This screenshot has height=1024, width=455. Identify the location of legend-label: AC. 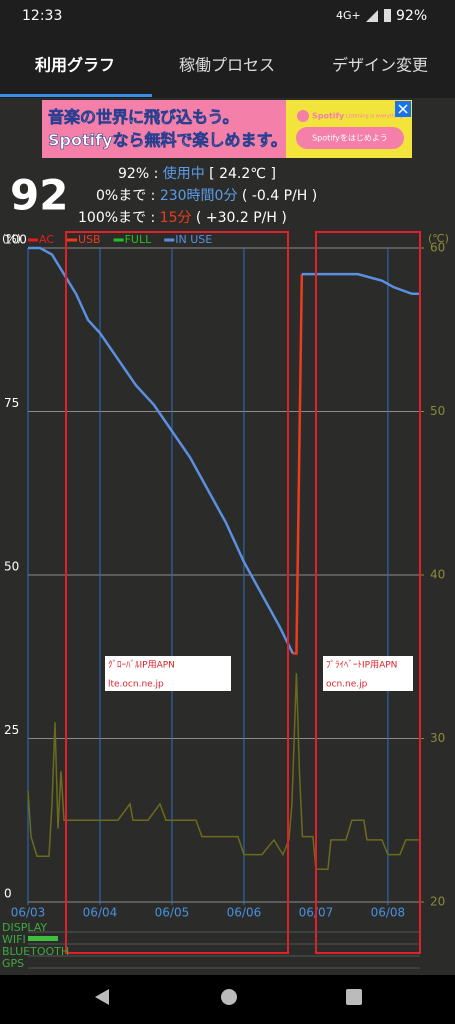
(46, 239).